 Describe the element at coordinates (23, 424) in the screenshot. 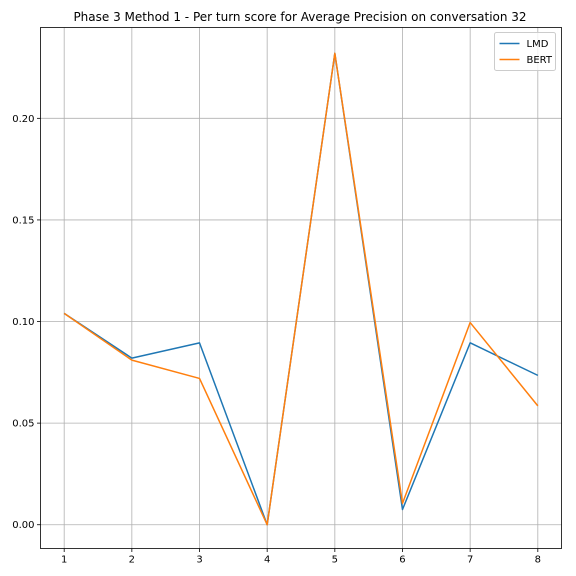

I see `y-tick-label: 0.05` at that location.